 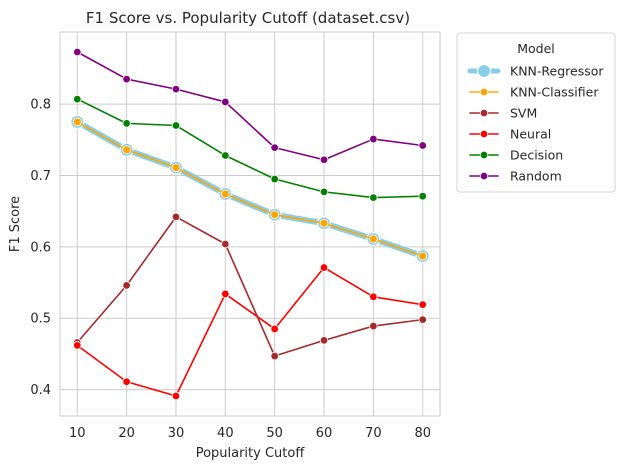 I want to click on legend-label: Neural, so click(x=530, y=134).